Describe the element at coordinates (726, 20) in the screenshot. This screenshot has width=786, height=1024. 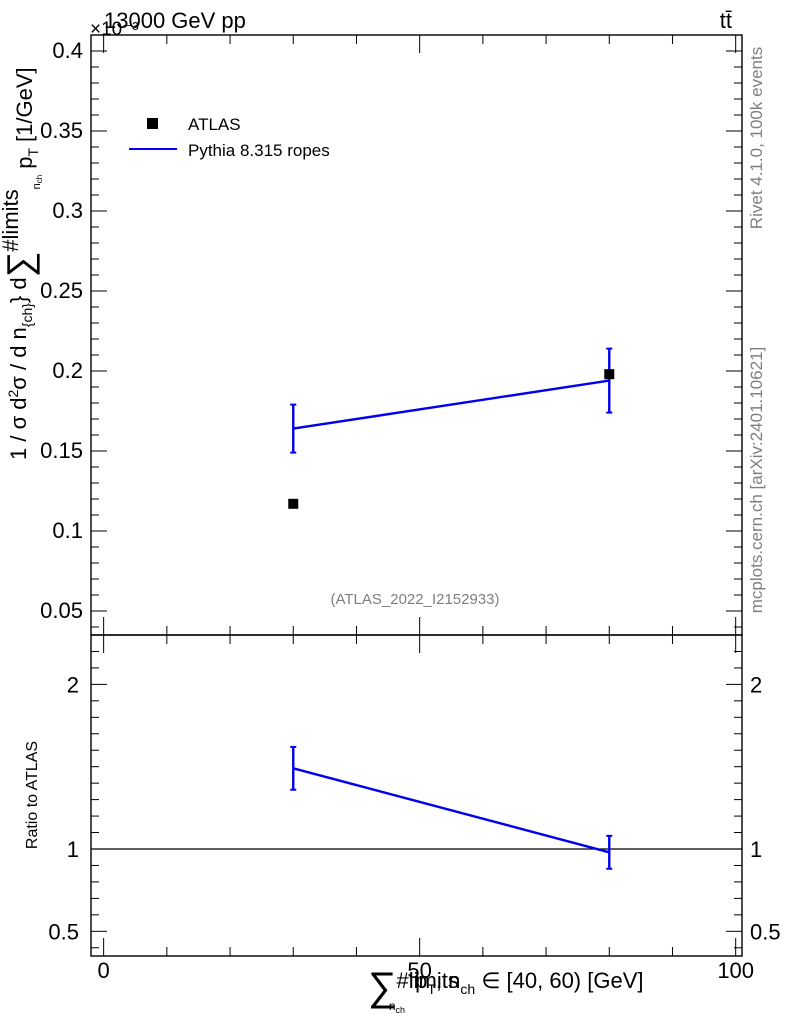
I see `header-right: tt̄` at that location.